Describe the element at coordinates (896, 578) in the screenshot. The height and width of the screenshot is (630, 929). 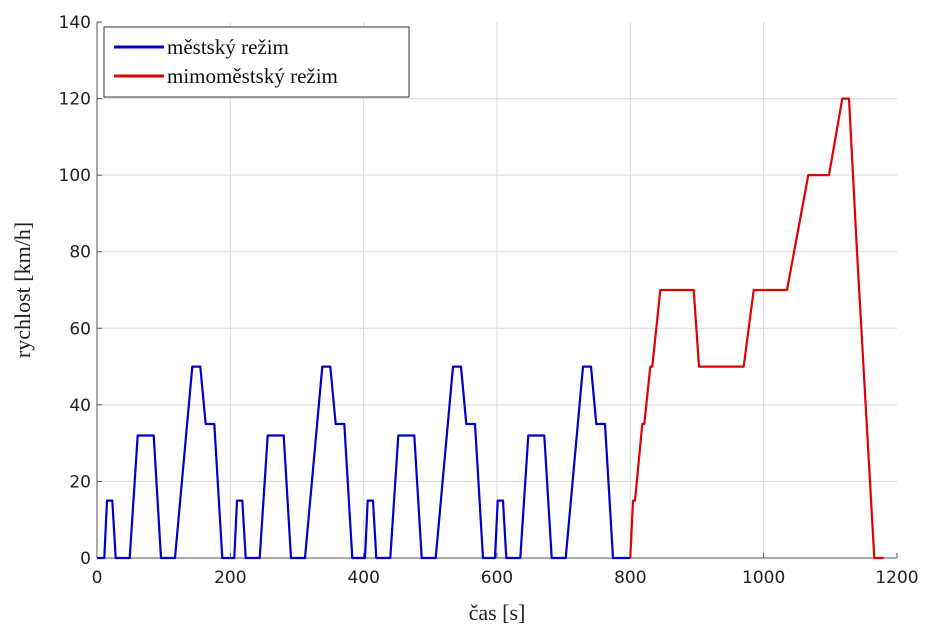
I see `x-tick-label: 1200` at that location.